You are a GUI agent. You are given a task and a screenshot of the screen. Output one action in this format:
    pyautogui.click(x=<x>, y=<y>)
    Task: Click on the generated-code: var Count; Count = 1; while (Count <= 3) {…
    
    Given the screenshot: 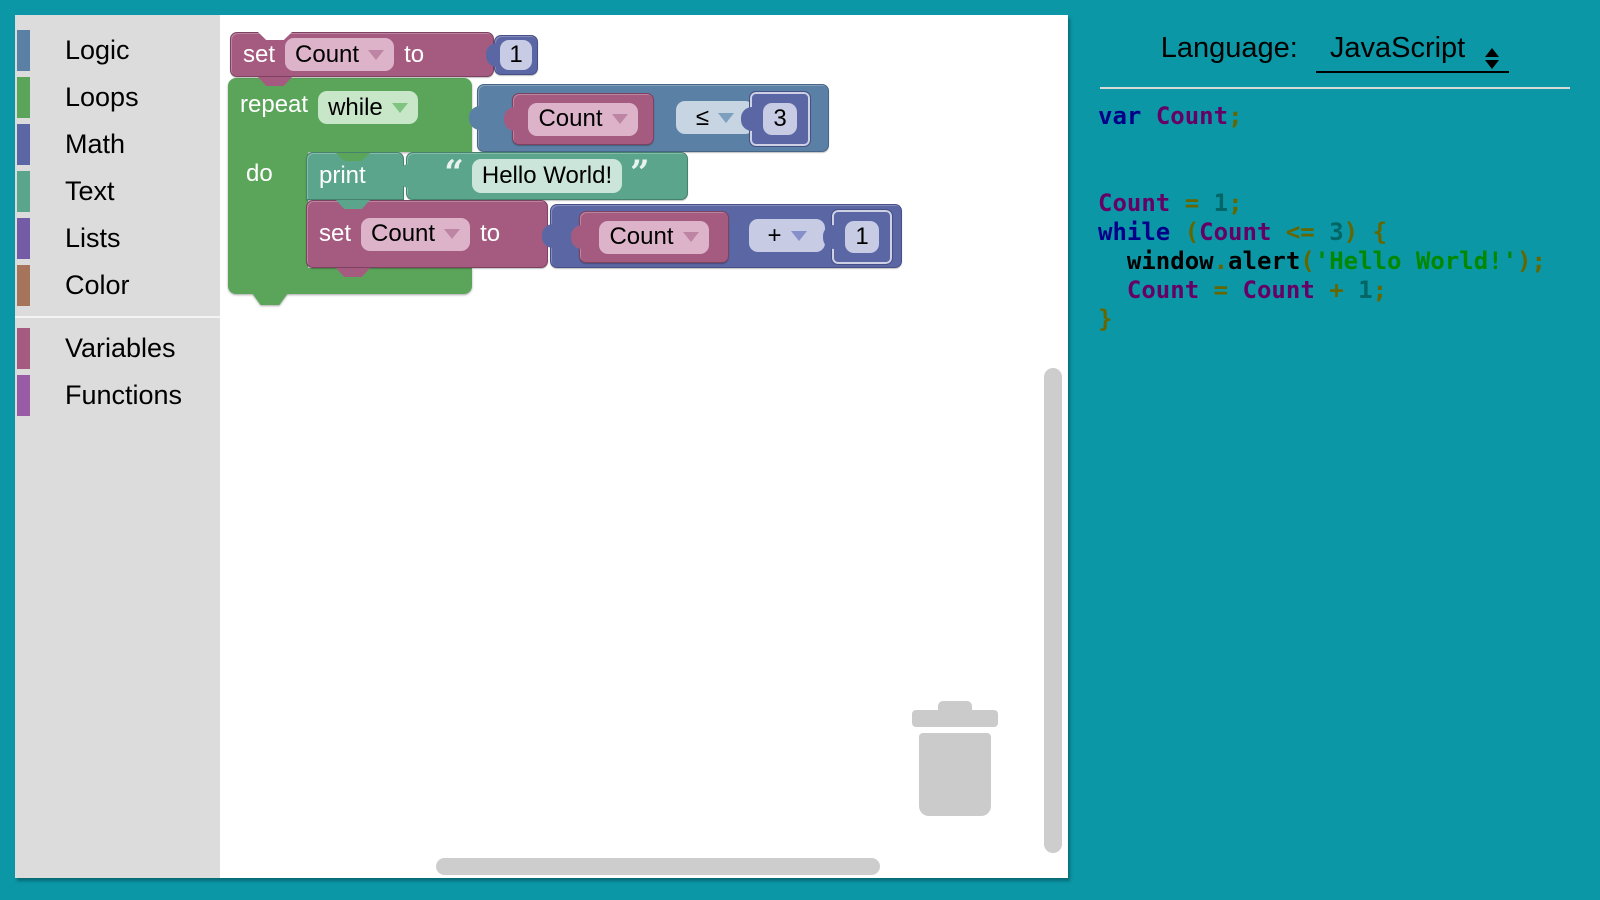 What is the action you would take?
    pyautogui.click(x=1333, y=218)
    